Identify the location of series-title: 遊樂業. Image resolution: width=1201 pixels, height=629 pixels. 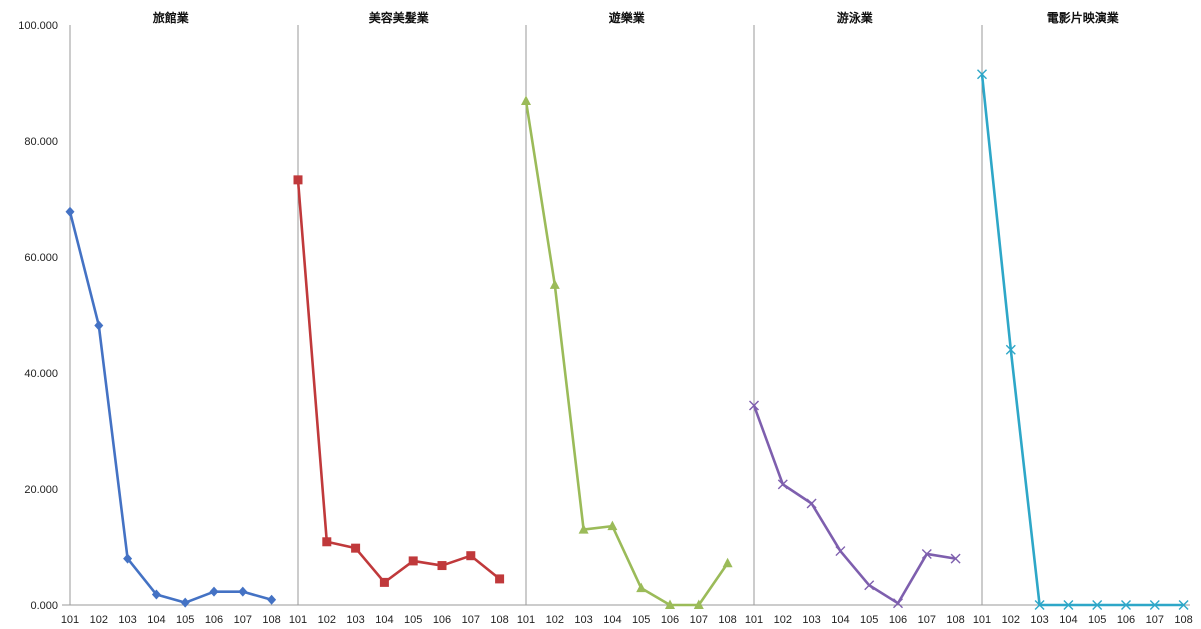
(627, 17).